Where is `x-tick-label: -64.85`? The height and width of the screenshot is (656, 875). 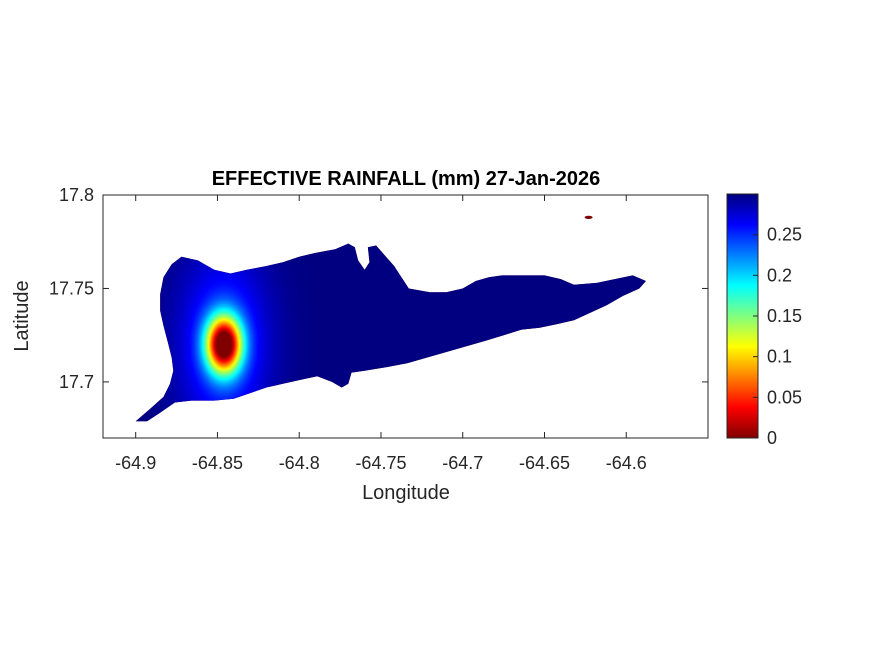 x-tick-label: -64.85 is located at coordinates (217, 463).